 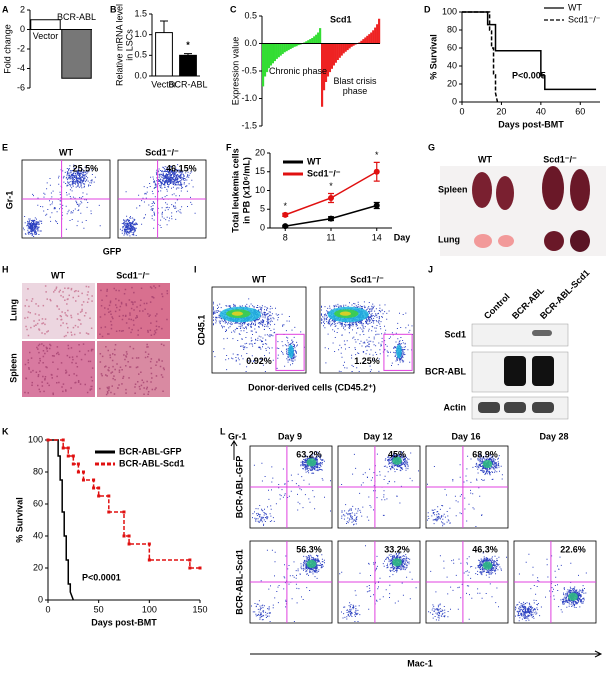 I want to click on x-tick-label: 8, so click(x=285, y=237).